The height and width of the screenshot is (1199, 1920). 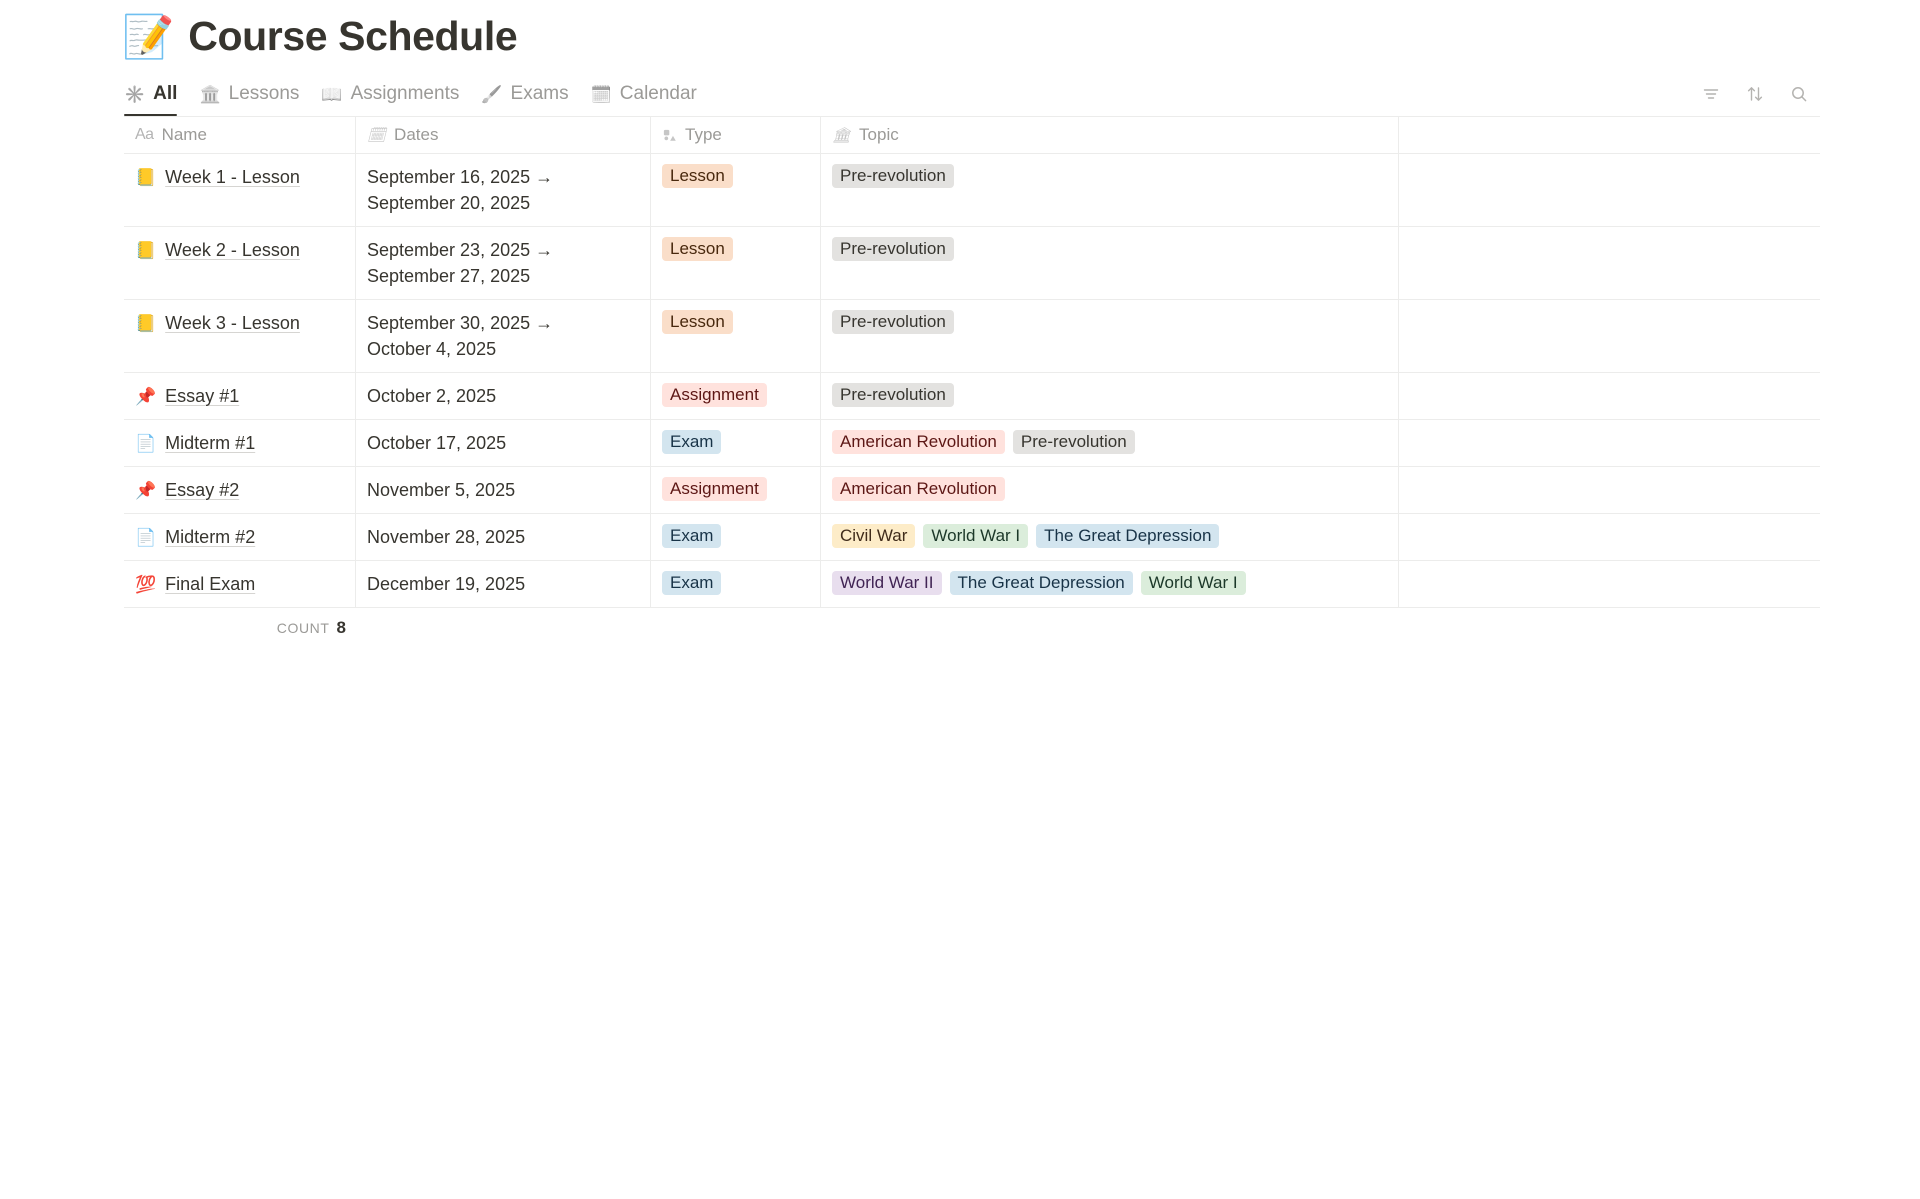 What do you see at coordinates (202, 490) in the screenshot?
I see `row-title-link: Essay #2` at bounding box center [202, 490].